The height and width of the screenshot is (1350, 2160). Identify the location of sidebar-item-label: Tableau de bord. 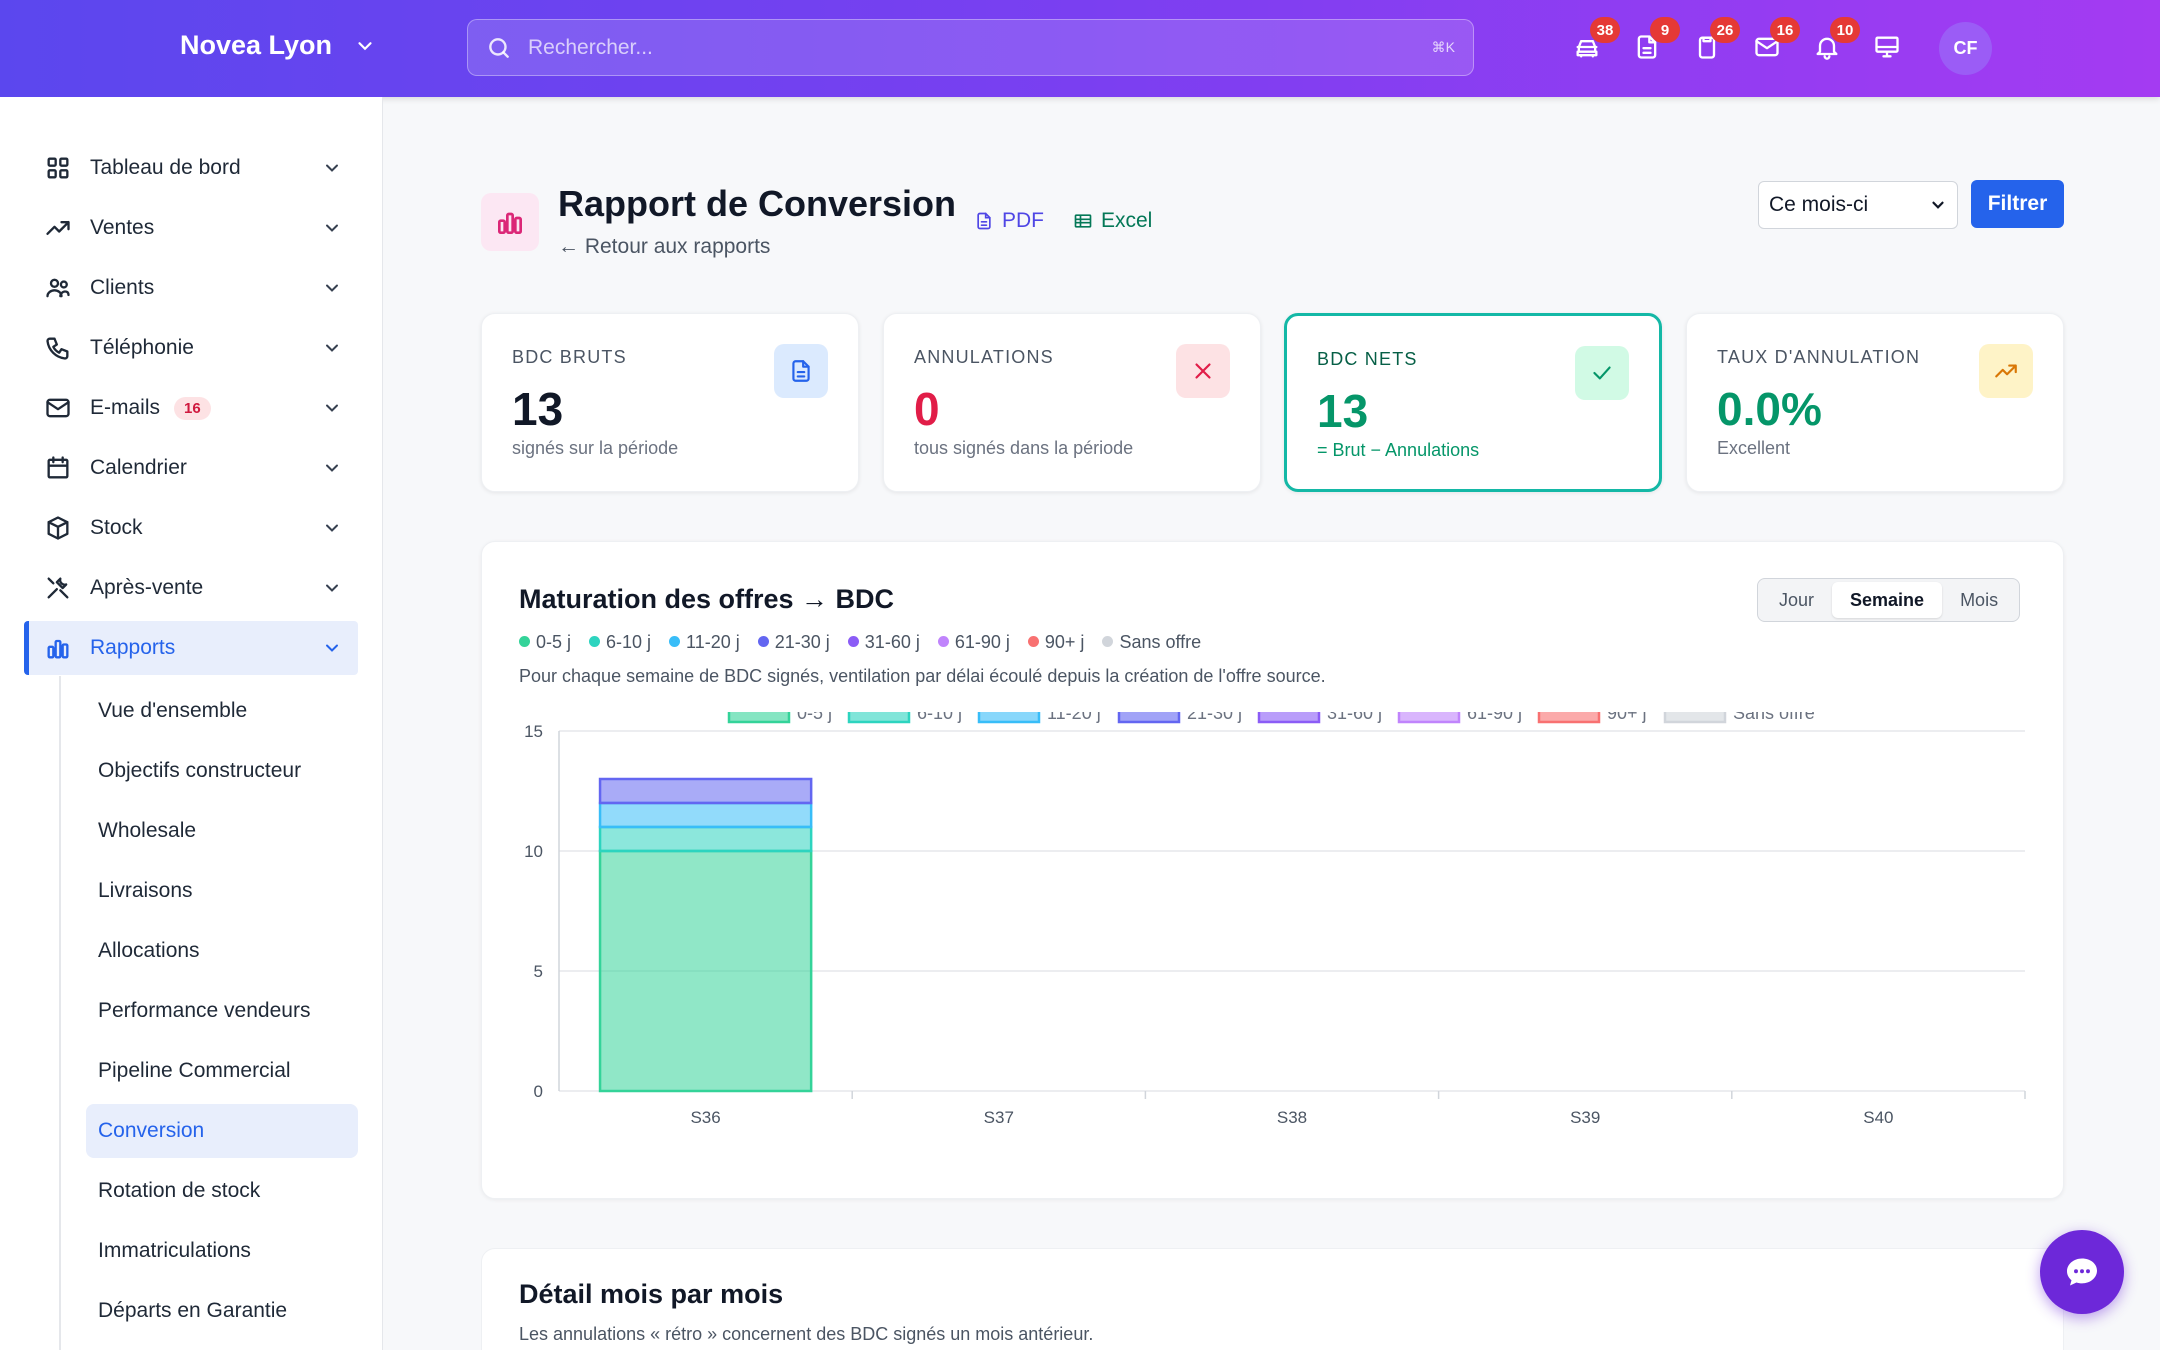
(165, 167).